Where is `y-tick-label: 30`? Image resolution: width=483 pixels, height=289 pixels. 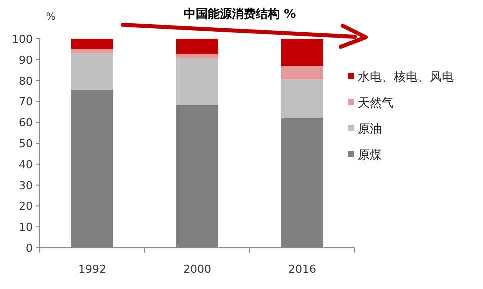
y-tick-label: 30 is located at coordinates (26, 185).